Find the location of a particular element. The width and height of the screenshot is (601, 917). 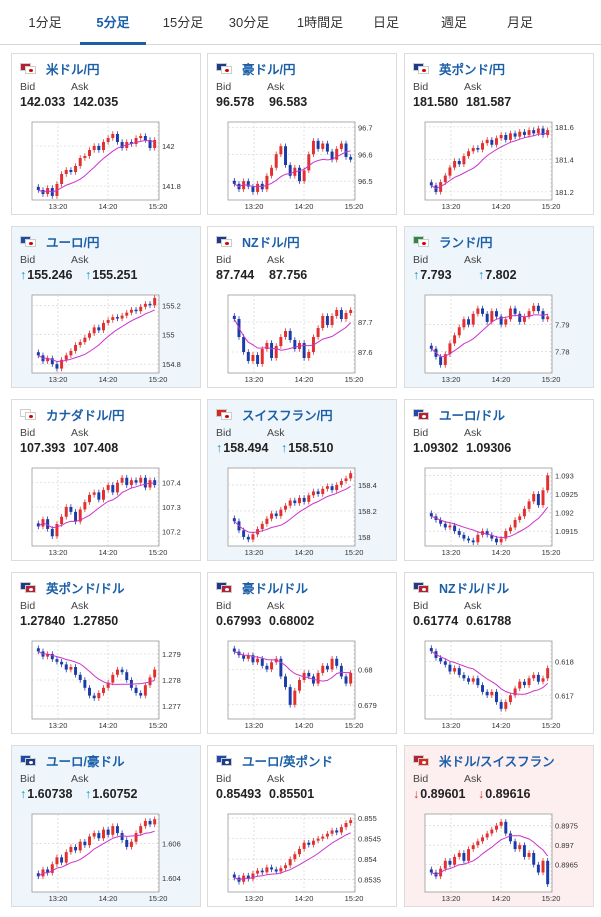

pair-name-link: ユーロ/英ポンド is located at coordinates (287, 761).